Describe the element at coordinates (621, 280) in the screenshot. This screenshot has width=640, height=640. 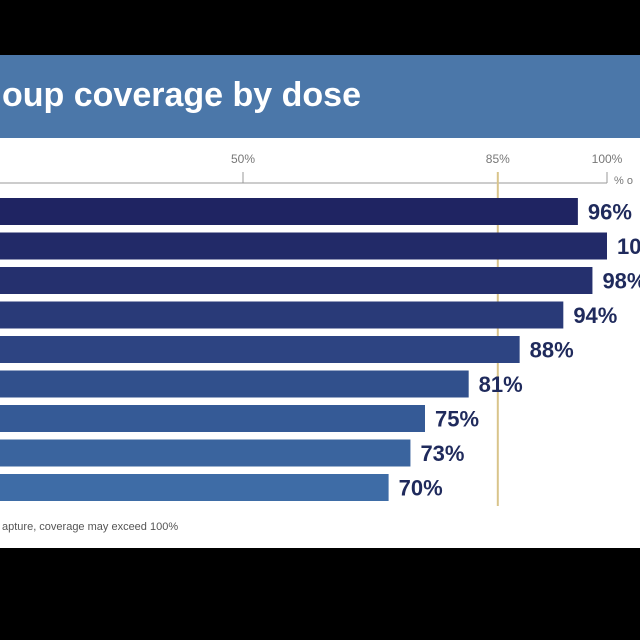
I see `value-label: 98%` at that location.